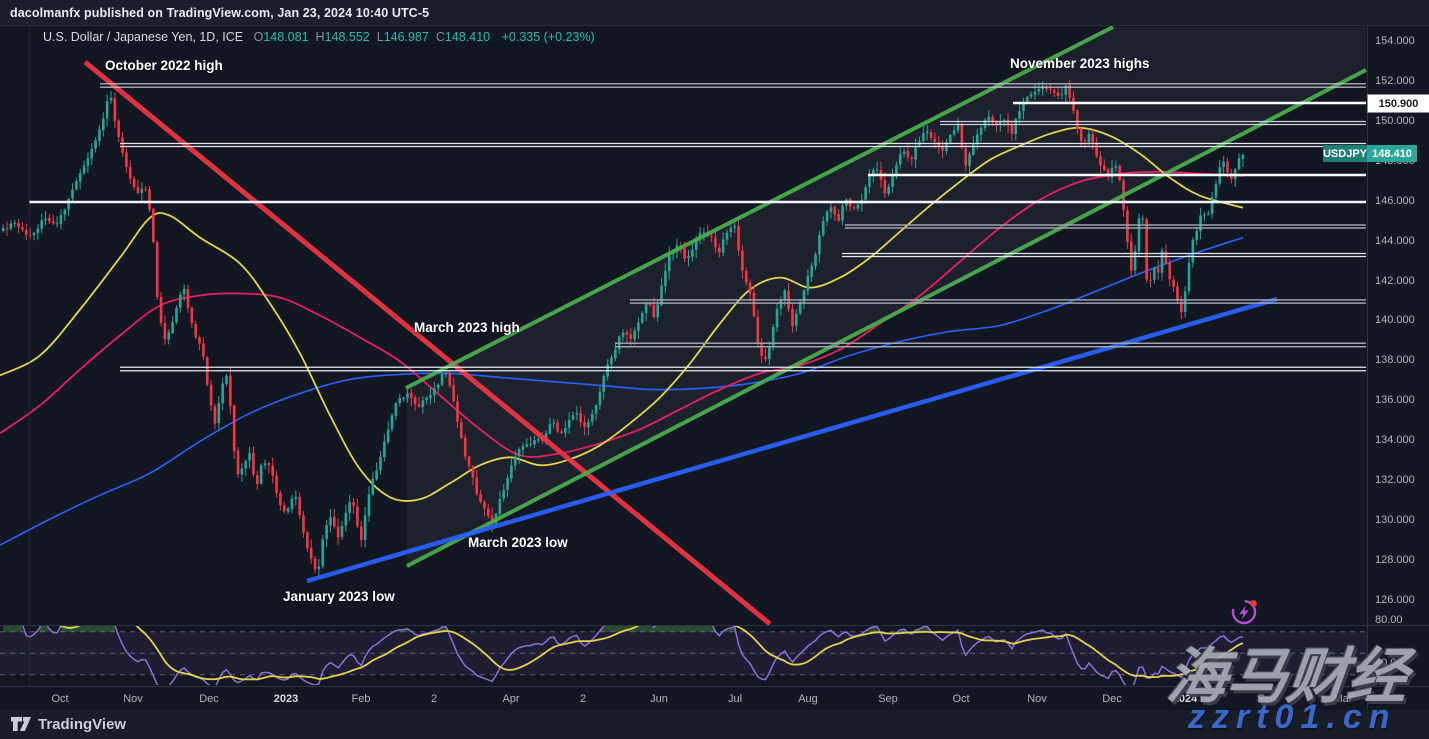 Image resolution: width=1429 pixels, height=739 pixels. Describe the element at coordinates (1395, 560) in the screenshot. I see `price-axis-label: 128.000` at that location.